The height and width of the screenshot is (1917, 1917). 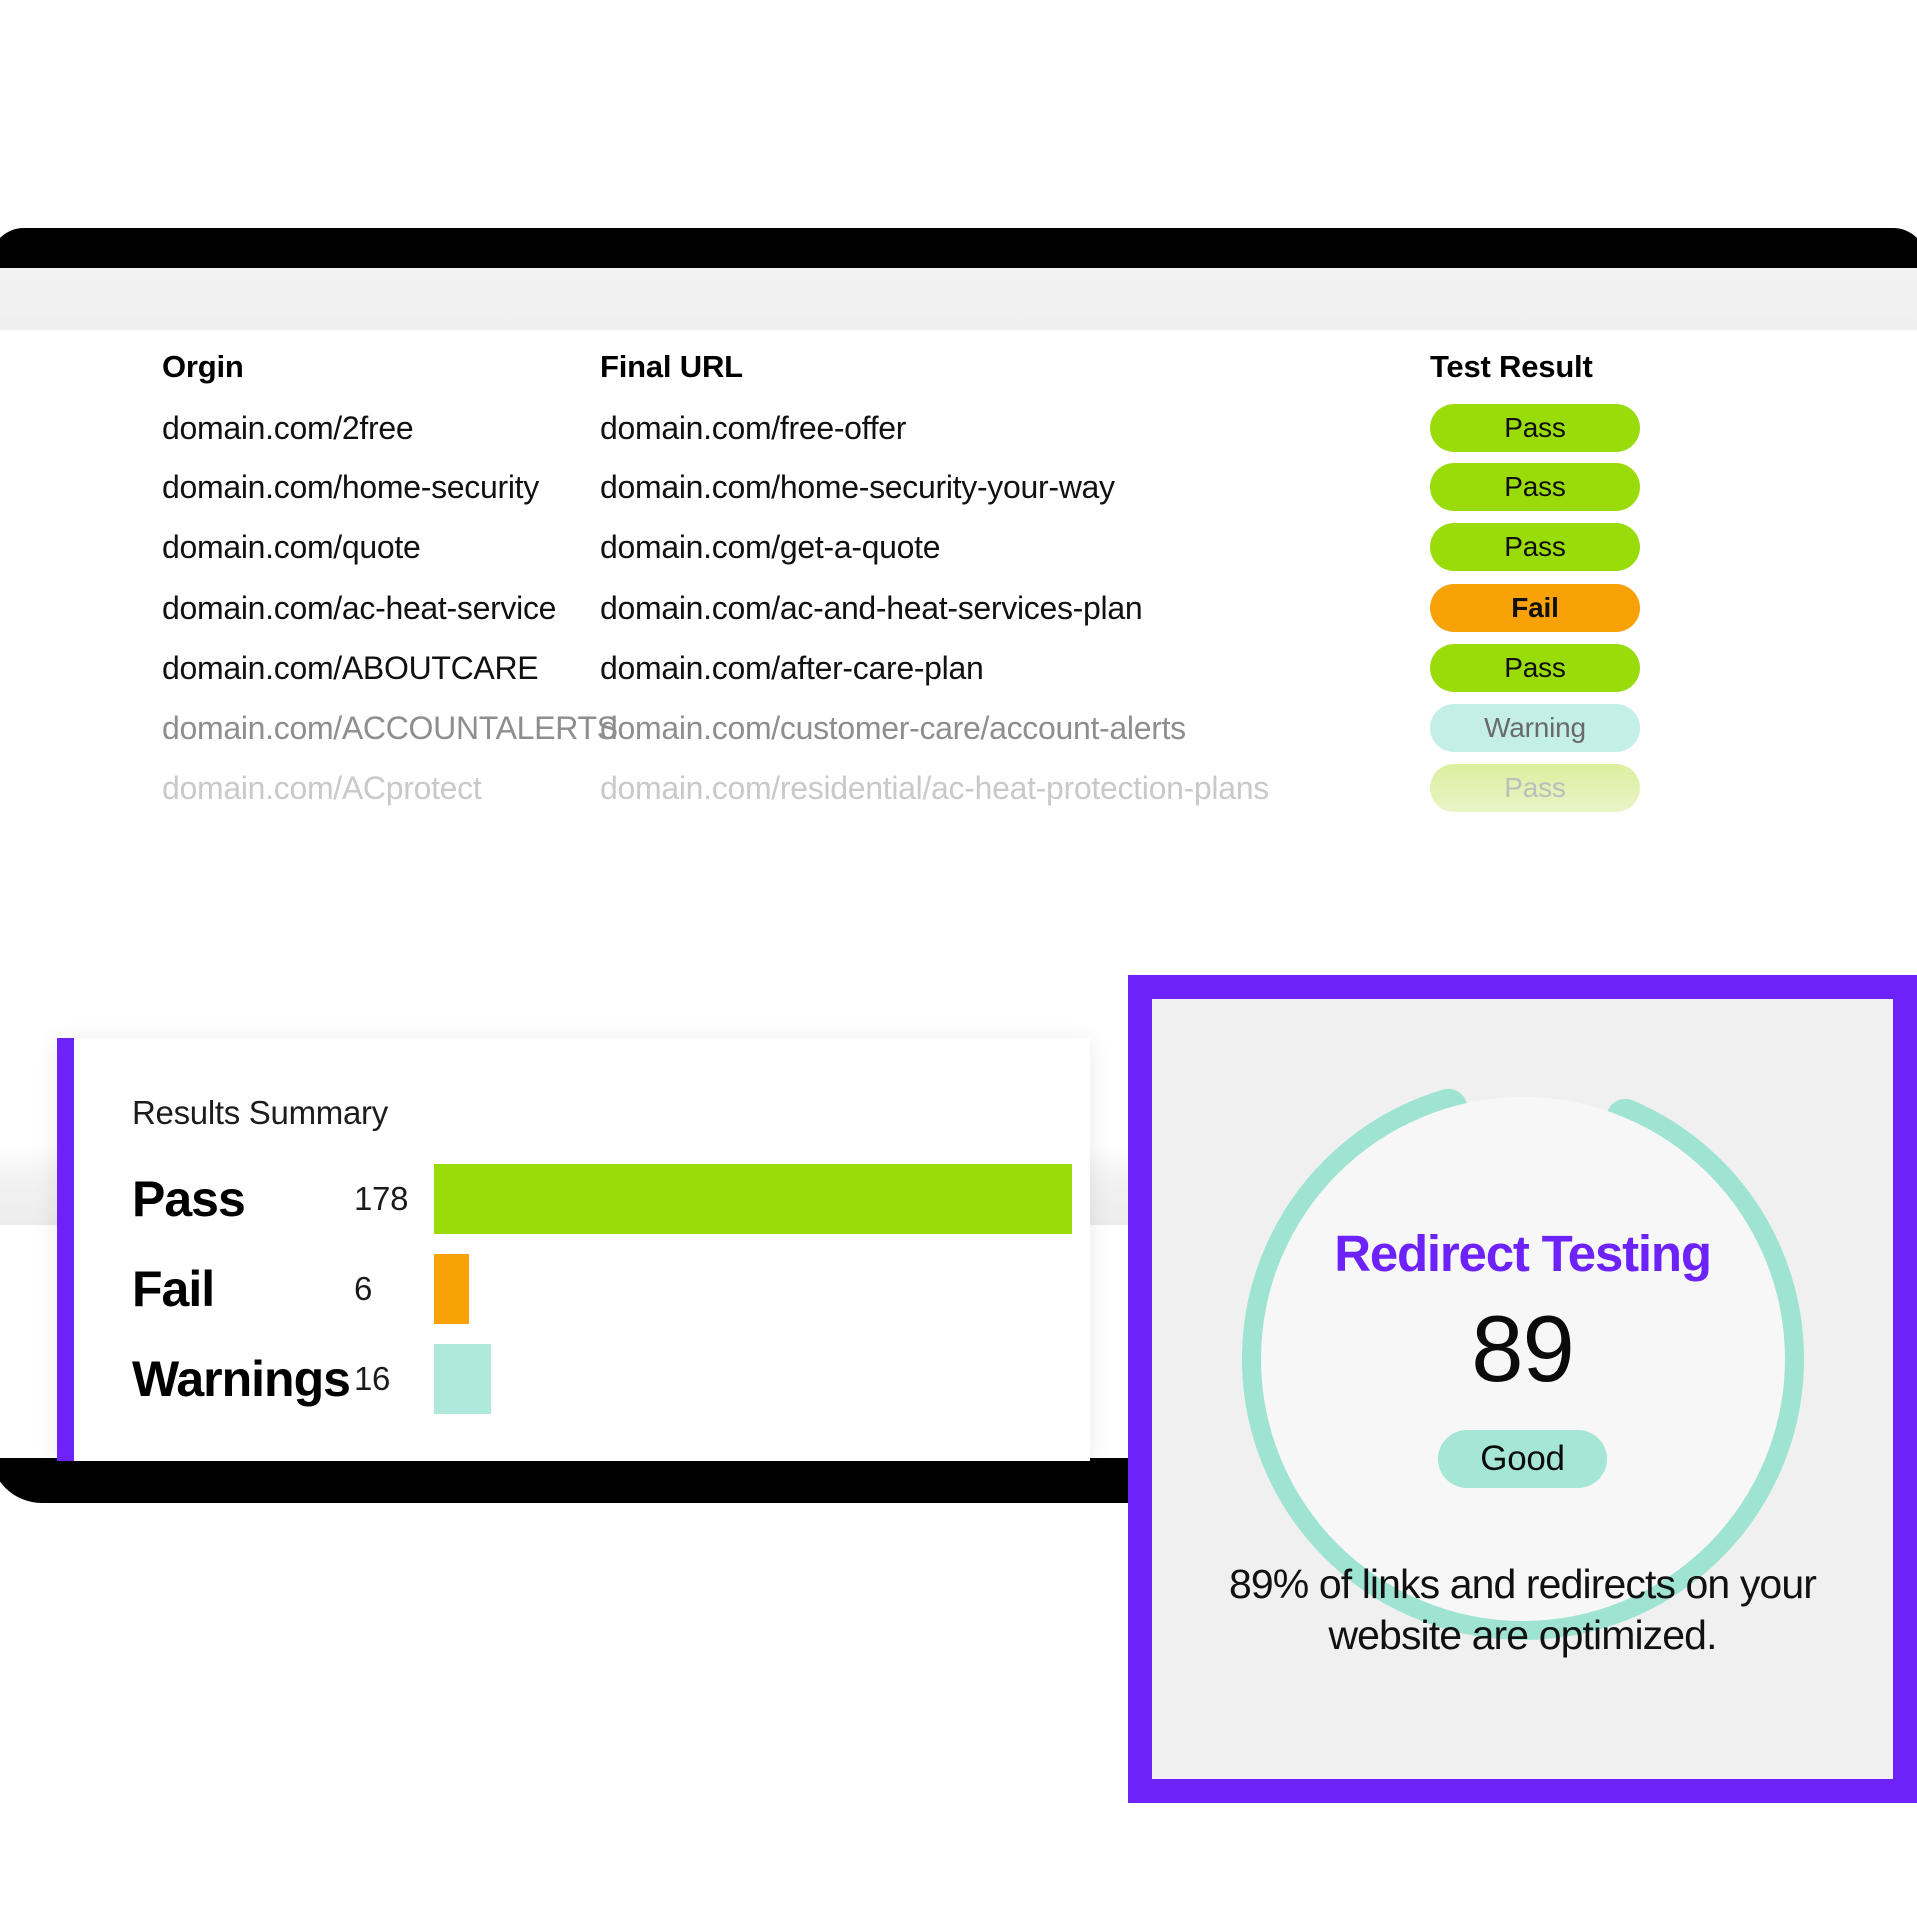 What do you see at coordinates (372, 1378) in the screenshot?
I see `summary-value: 16` at bounding box center [372, 1378].